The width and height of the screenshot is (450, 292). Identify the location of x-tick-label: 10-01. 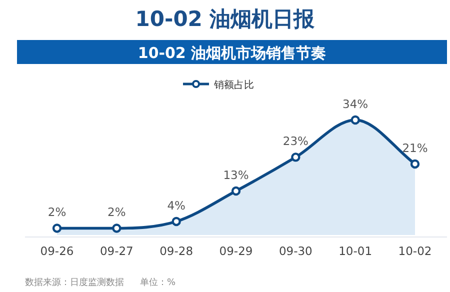
(355, 251).